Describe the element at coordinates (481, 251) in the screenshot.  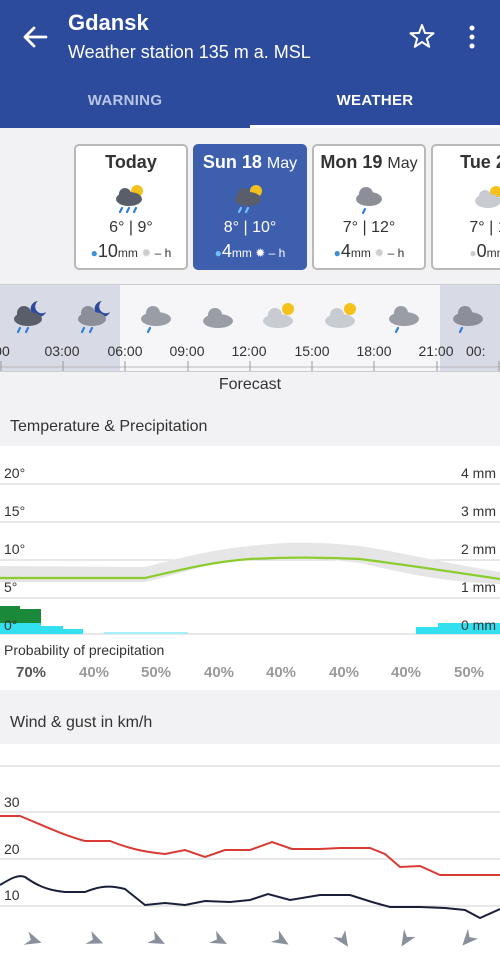
I see `day-precip: 0` at that location.